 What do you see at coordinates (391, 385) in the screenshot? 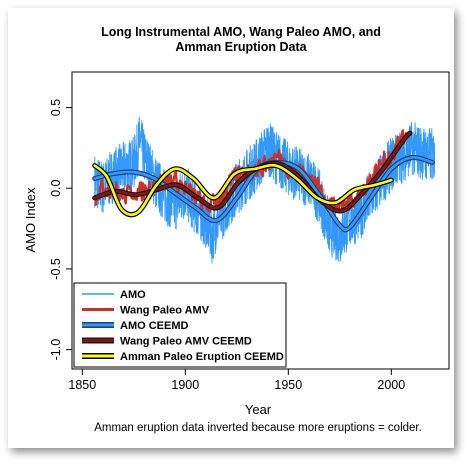
I see `x-tick-label: 2000` at bounding box center [391, 385].